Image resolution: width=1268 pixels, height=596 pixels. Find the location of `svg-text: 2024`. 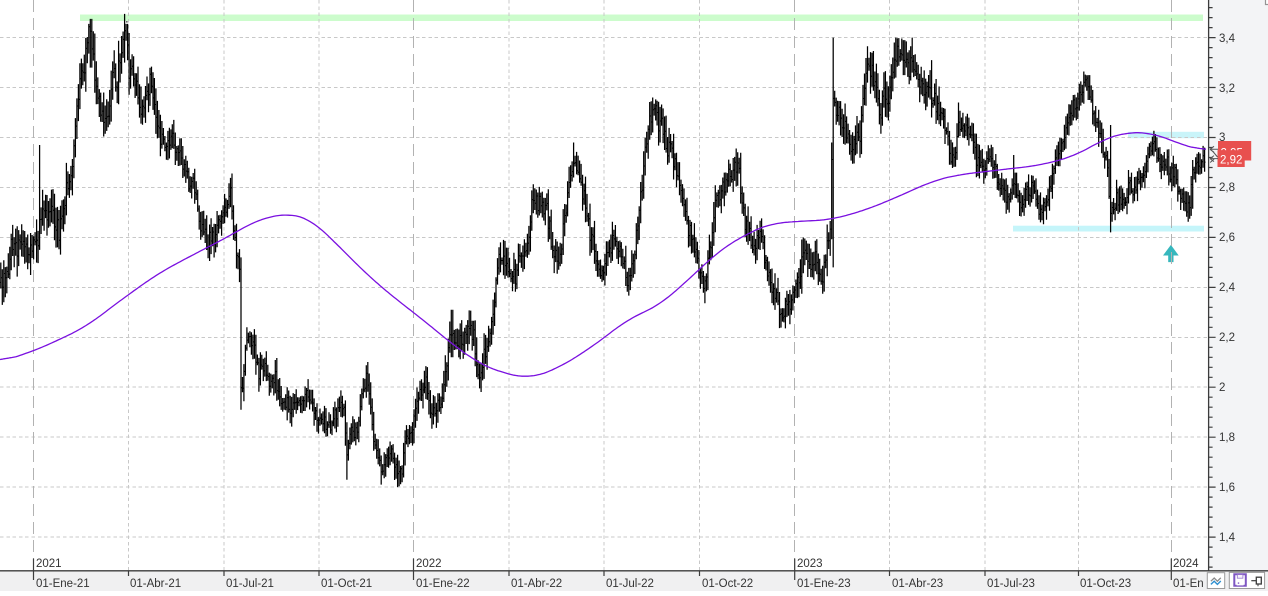

svg-text: 2024 is located at coordinates (1186, 564).